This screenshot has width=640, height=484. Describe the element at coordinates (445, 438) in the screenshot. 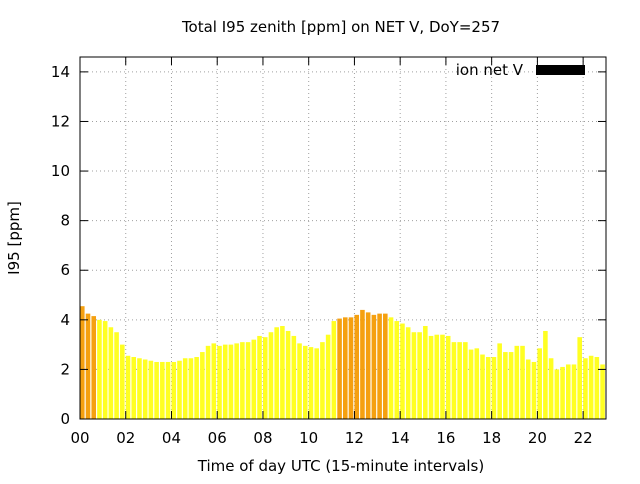

I see `x-tick-label: 16` at that location.